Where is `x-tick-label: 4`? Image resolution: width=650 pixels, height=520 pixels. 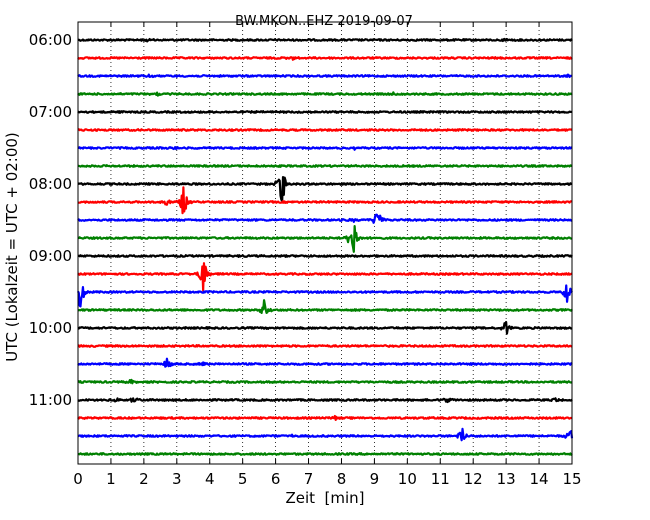
x-tick-label: 4 is located at coordinates (210, 479).